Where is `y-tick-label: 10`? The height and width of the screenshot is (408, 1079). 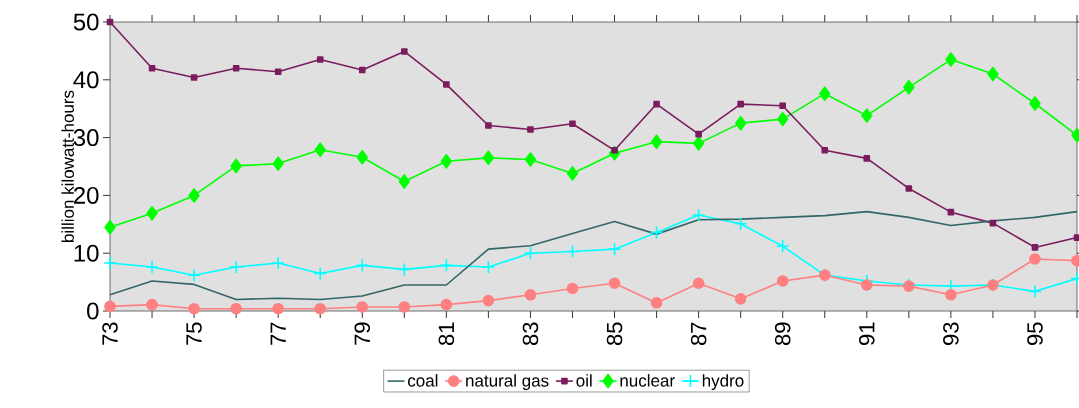
y-tick-label: 10 is located at coordinates (86, 253).